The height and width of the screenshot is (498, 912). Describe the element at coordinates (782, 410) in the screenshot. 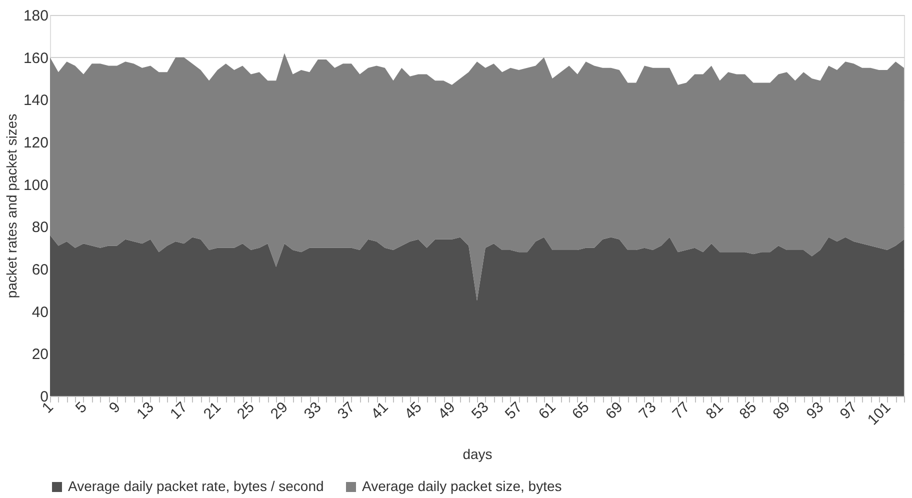

I see `x-tick-label: 89` at that location.